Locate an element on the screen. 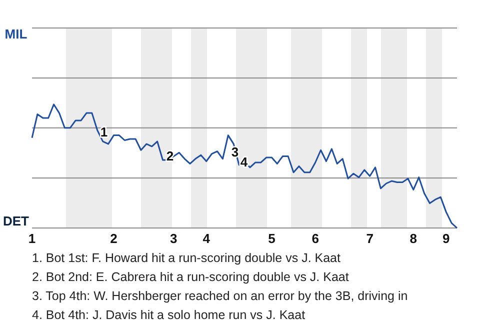  x-tick-label: 4 is located at coordinates (206, 238).